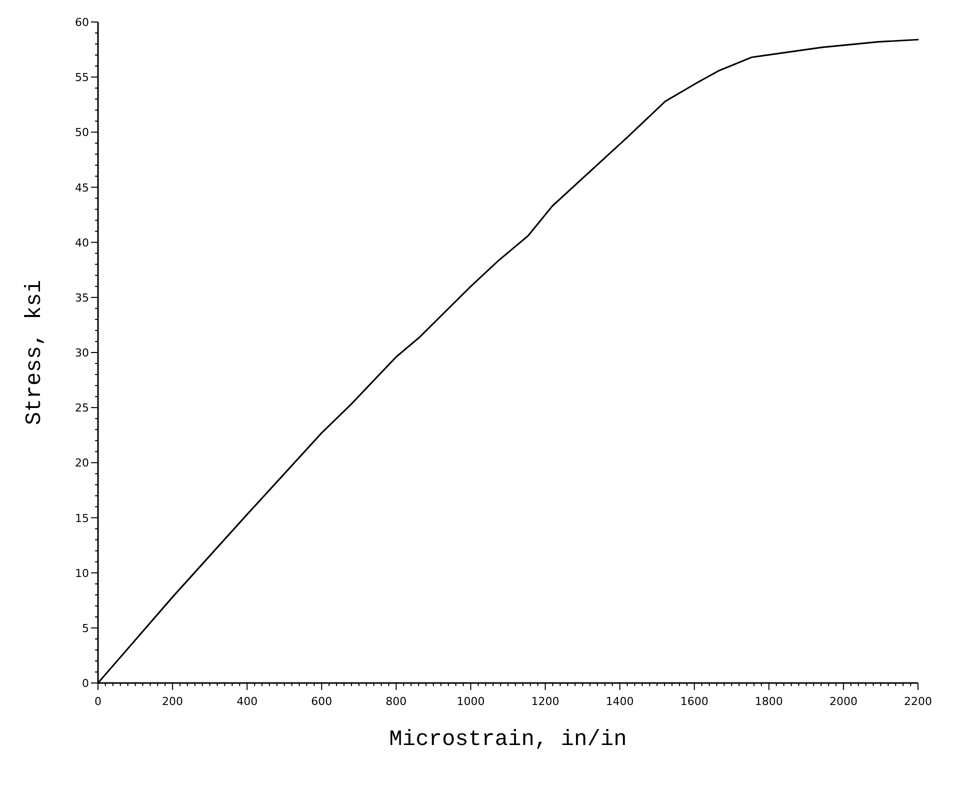 The height and width of the screenshot is (788, 956). I want to click on x-tick-label: 1600, so click(694, 701).